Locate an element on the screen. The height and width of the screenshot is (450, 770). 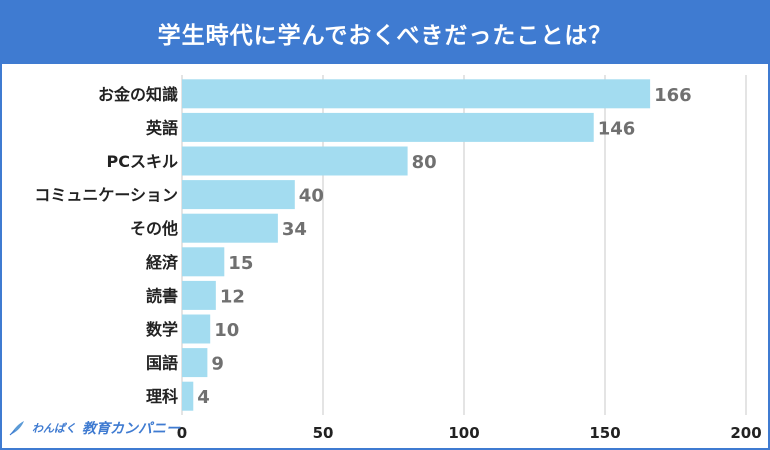
title-bar: 学生時代に学んでおくべきだったことは？ is located at coordinates (385, 33).